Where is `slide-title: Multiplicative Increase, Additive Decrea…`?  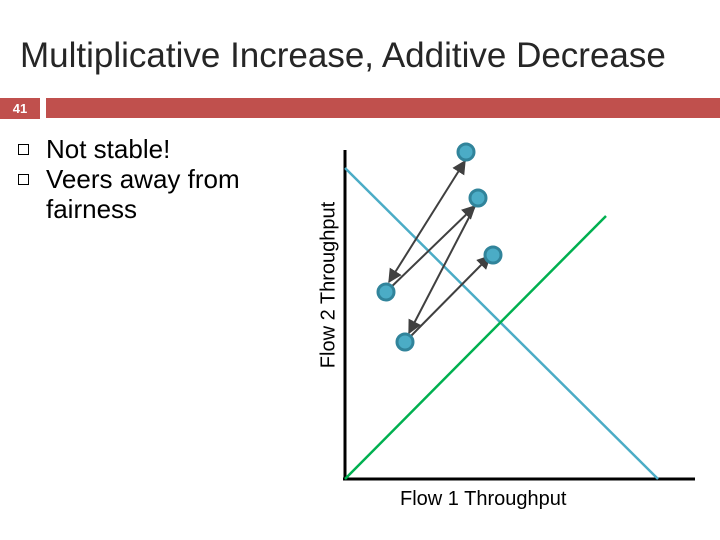 slide-title: Multiplicative Increase, Additive Decrea… is located at coordinates (343, 55).